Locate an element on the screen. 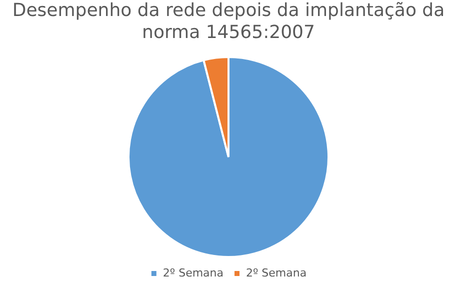  chart-title: Desempenho da rede depois da implantação da norma 14565:2007 is located at coordinates (228, 22).